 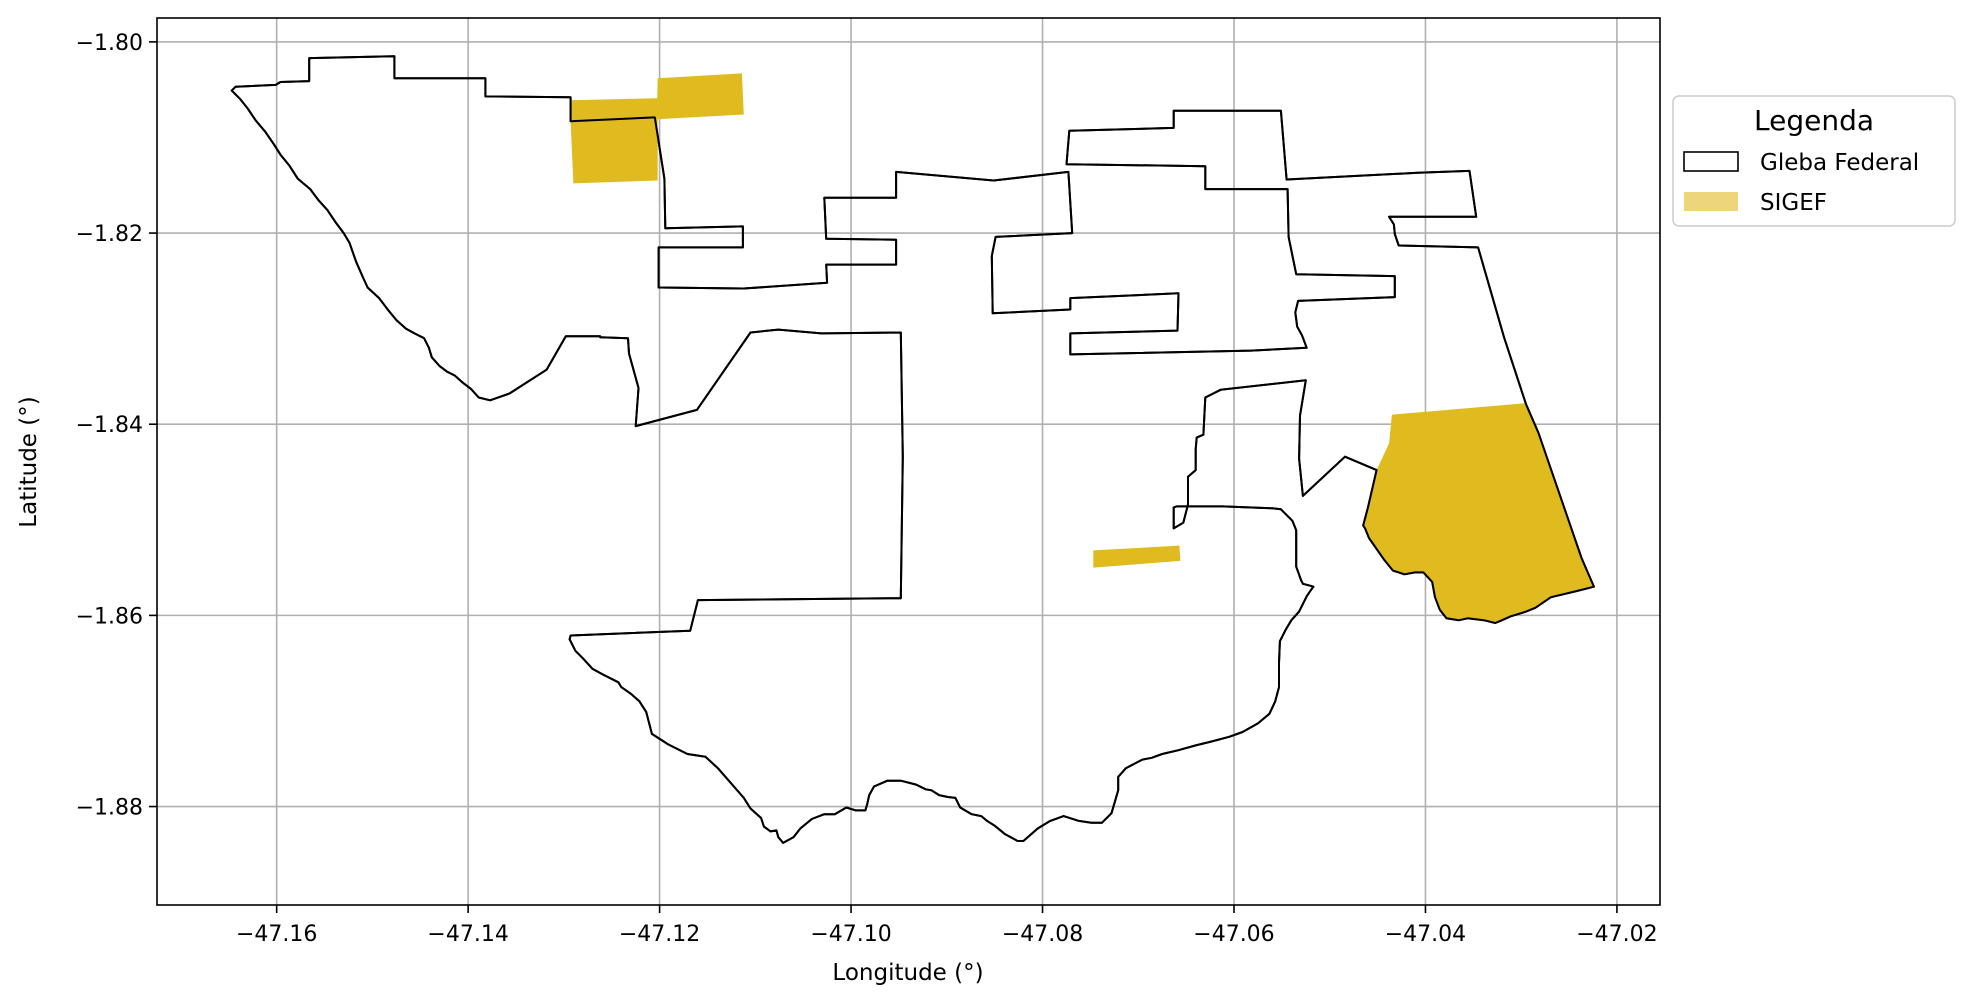 What do you see at coordinates (1425, 934) in the screenshot?
I see `x-tick-label: −47.04` at bounding box center [1425, 934].